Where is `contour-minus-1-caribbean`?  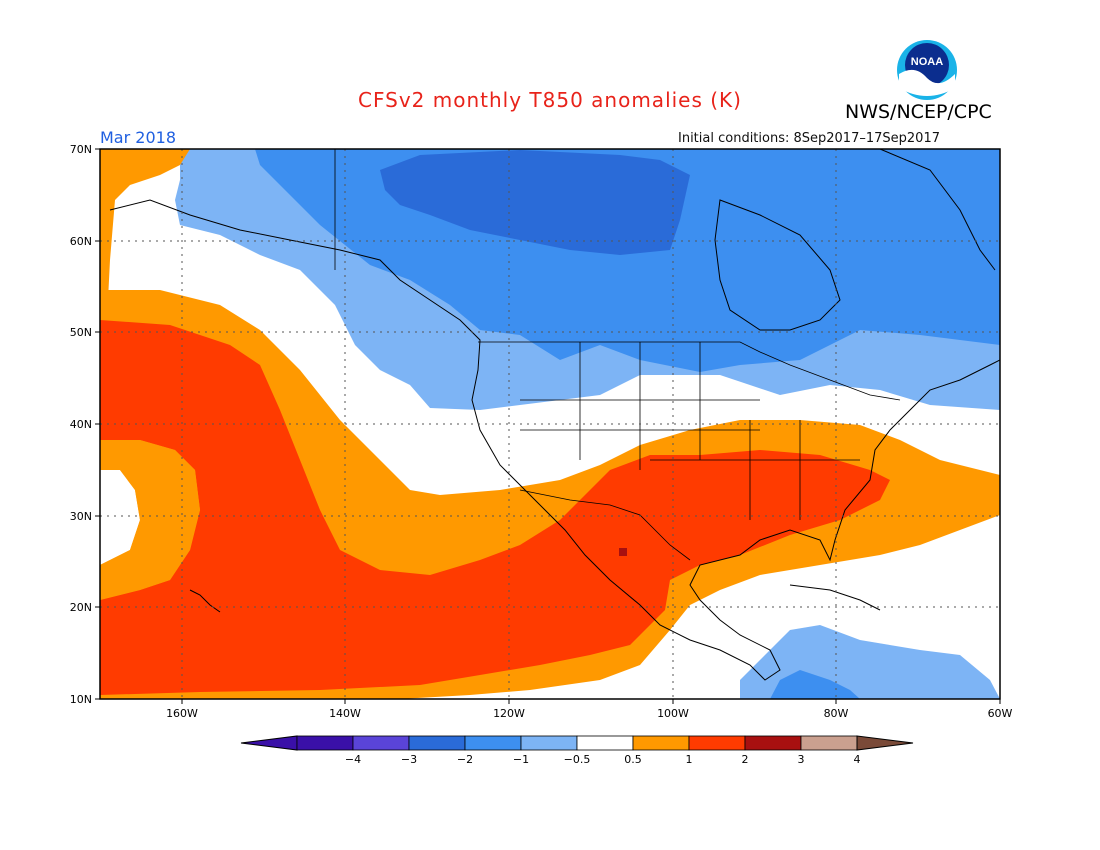 contour-minus-1-caribbean is located at coordinates (815, 684).